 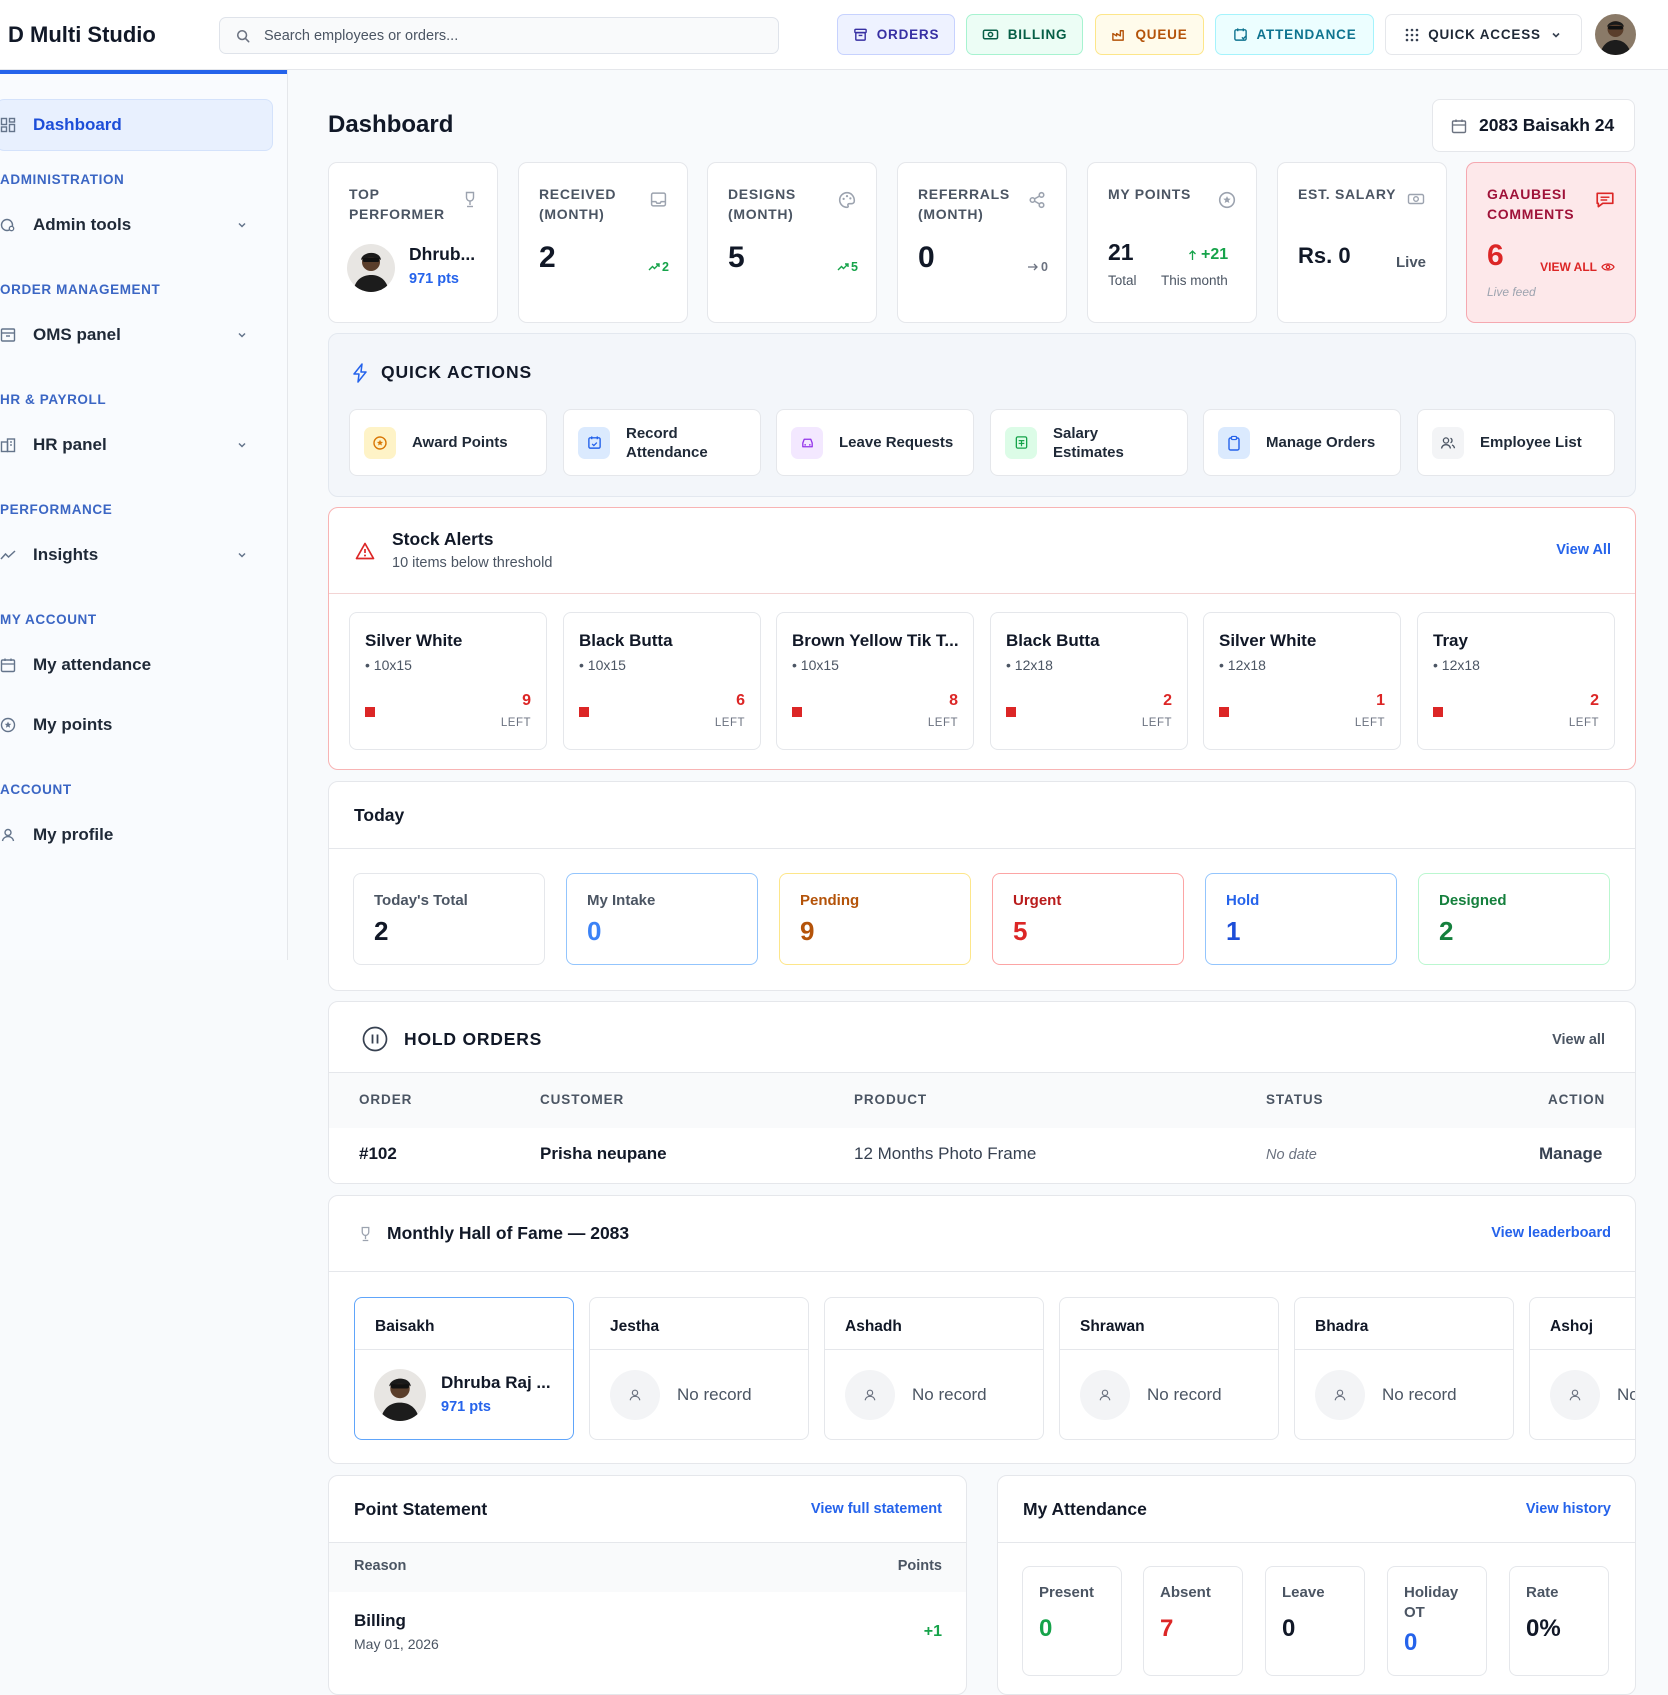 I want to click on attendance-value: 7, so click(x=1167, y=1628).